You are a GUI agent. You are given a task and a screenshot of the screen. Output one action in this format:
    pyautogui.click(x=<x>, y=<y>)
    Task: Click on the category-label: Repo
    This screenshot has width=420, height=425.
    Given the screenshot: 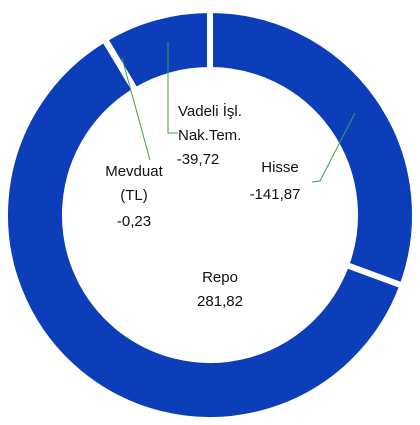 What is the action you would take?
    pyautogui.click(x=220, y=277)
    